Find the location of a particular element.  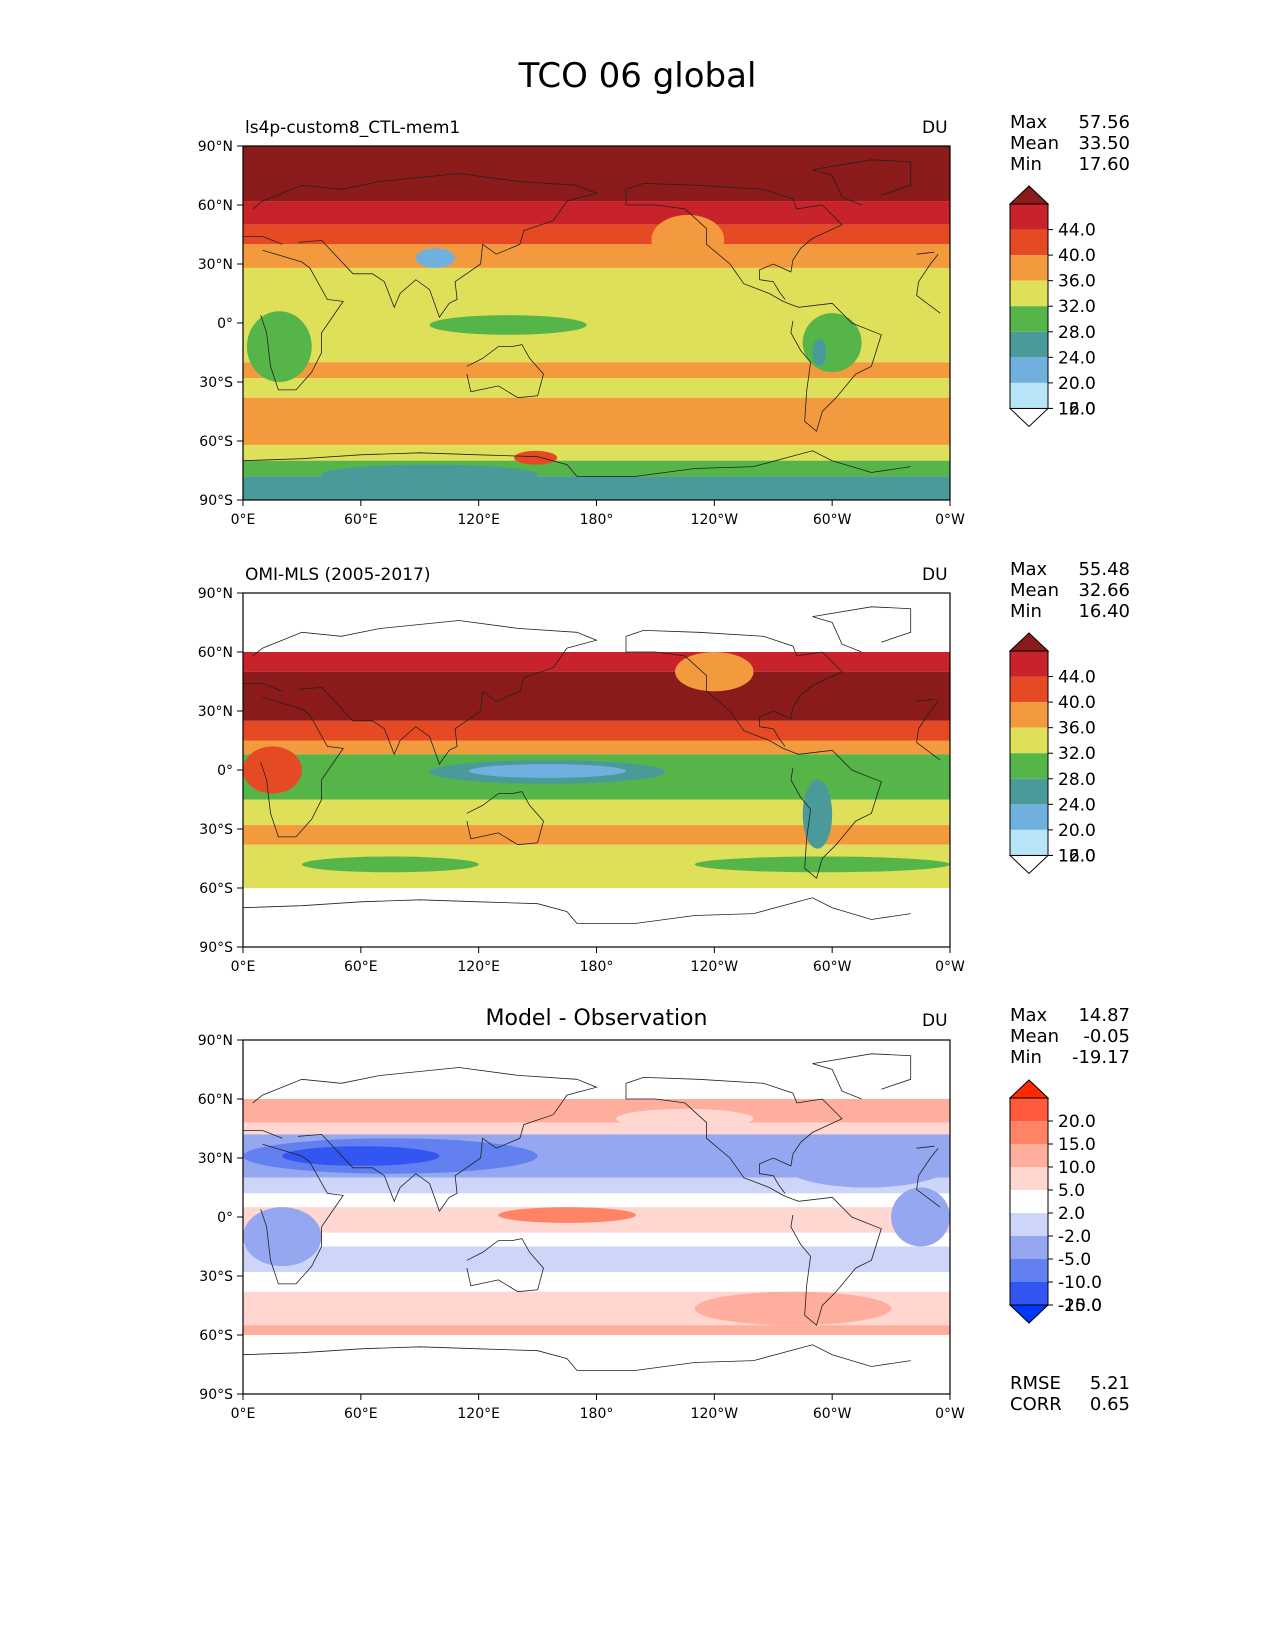

colorbar-2: 44.0 40.0 36.0 32.0 28.0 24.0 20.0 16.012.0 is located at coordinates (1052, 753).